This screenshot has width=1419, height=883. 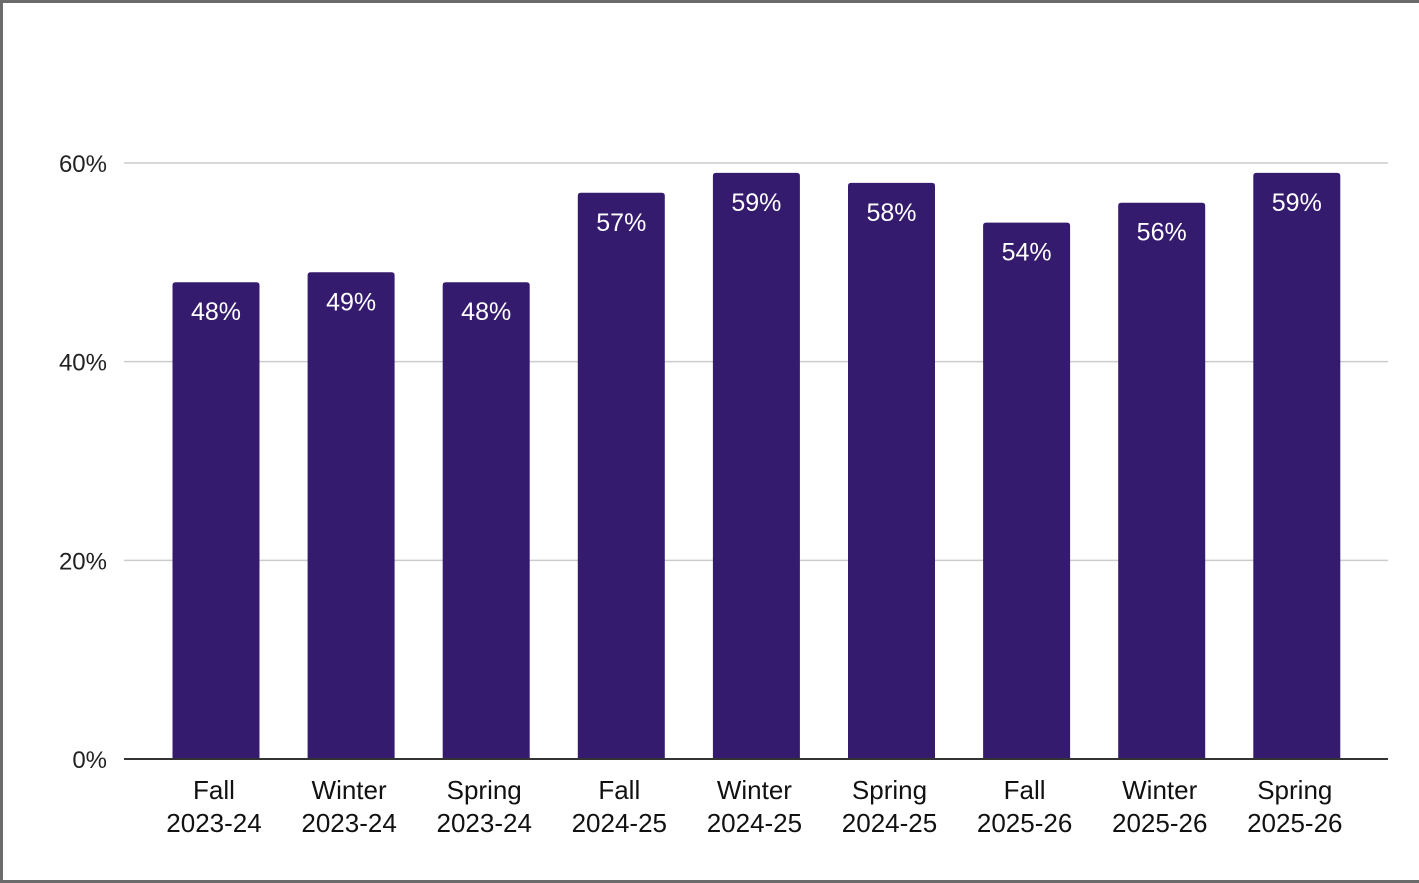 What do you see at coordinates (621, 223) in the screenshot?
I see `data-label: 57%` at bounding box center [621, 223].